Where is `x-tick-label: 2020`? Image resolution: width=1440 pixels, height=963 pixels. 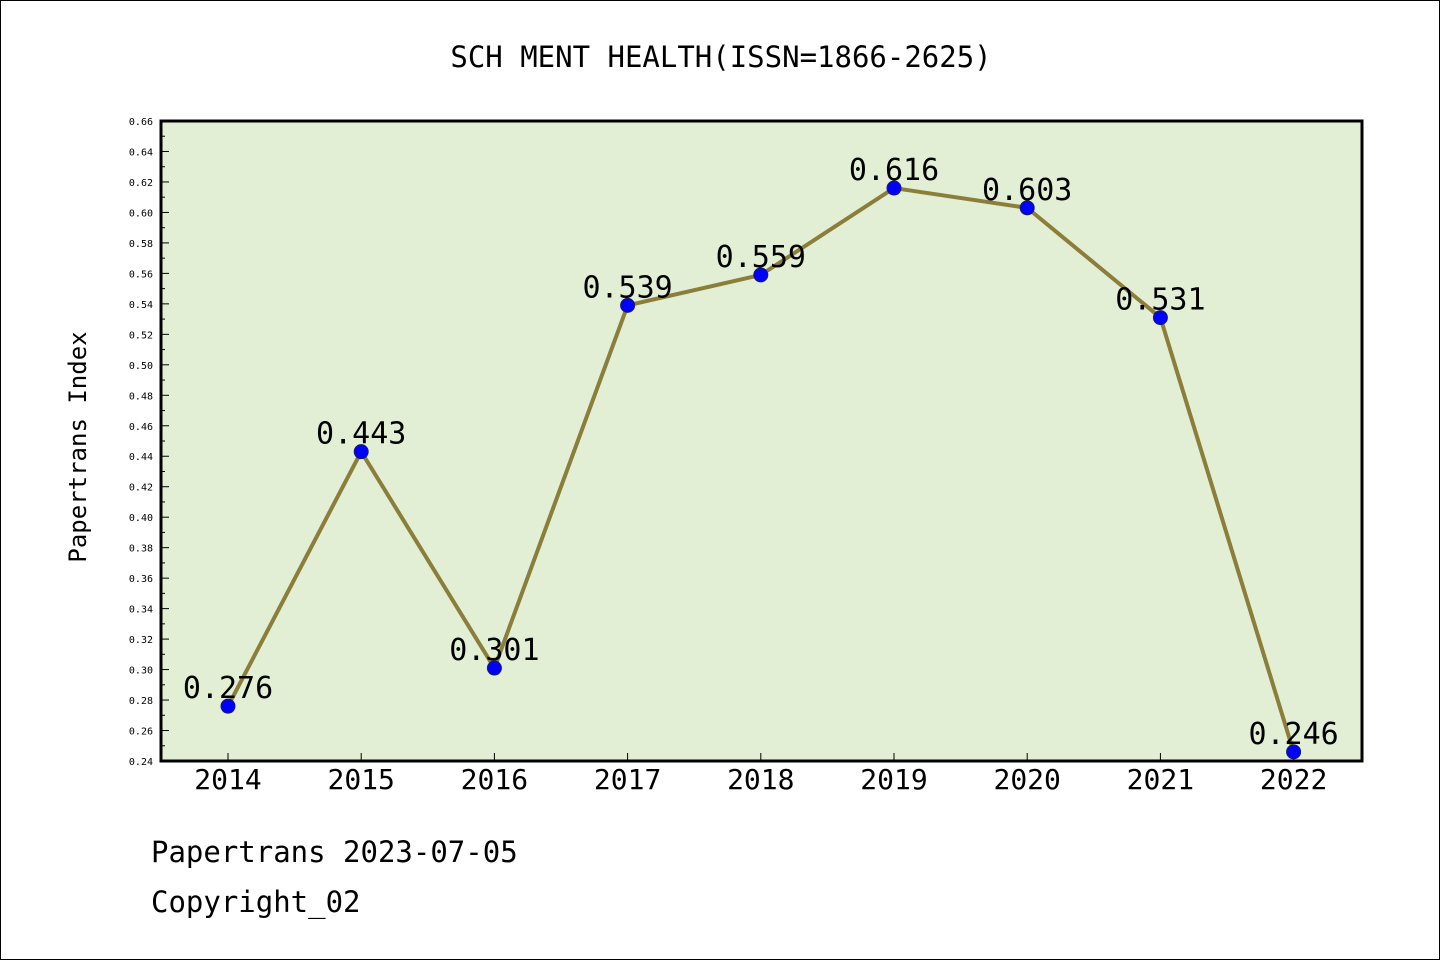 x-tick-label: 2020 is located at coordinates (1026, 779).